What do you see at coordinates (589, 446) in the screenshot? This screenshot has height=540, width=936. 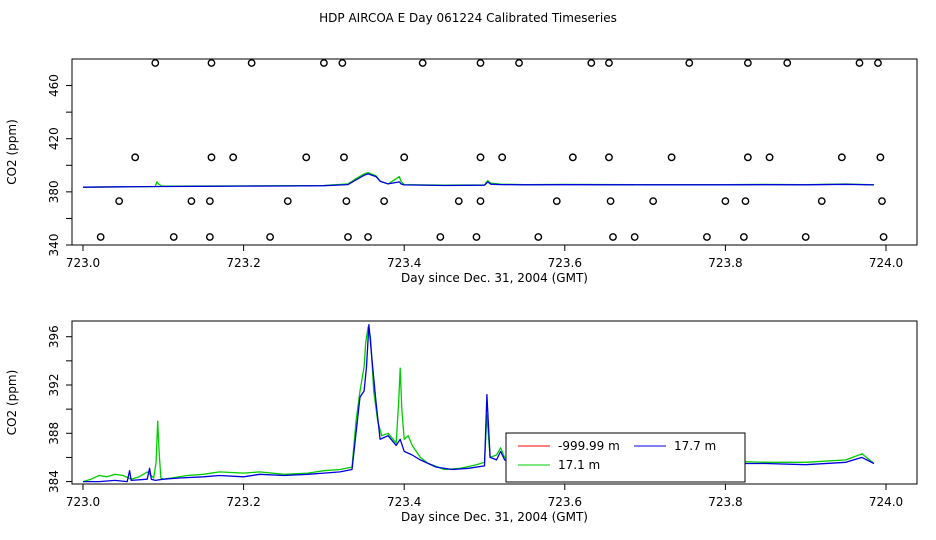 I see `legend-label-red: -999.99 m` at bounding box center [589, 446].